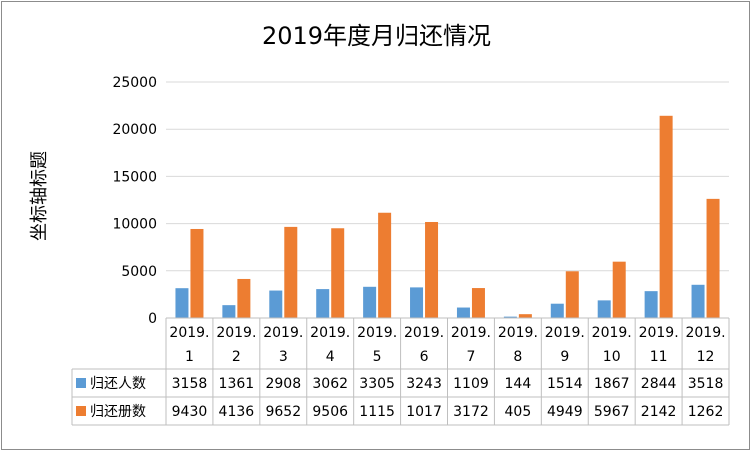  Describe the element at coordinates (377, 384) in the screenshot. I see `data-table-value: 3305` at that location.